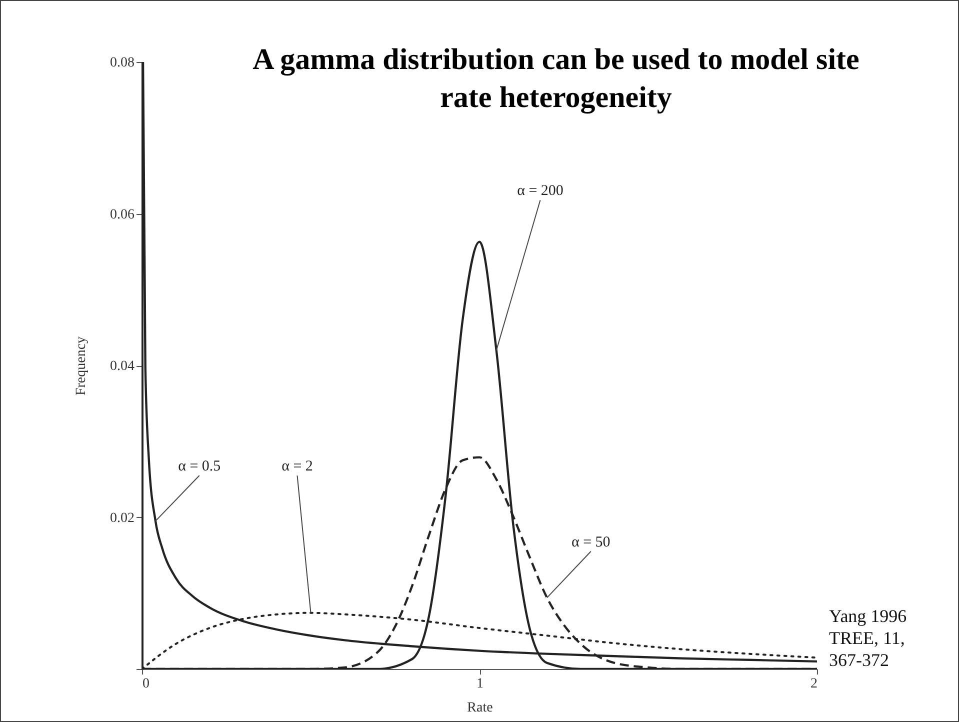  Describe the element at coordinates (122, 63) in the screenshot. I see `y-tick-label: 0.08` at that location.